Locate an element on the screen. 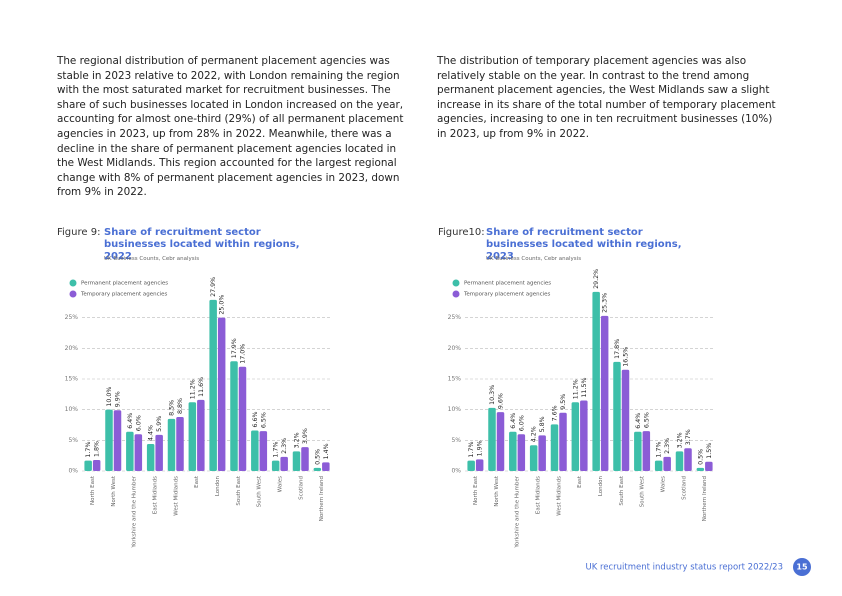 This screenshot has height=596, width=842. value-label: 9.6% is located at coordinates (501, 401).